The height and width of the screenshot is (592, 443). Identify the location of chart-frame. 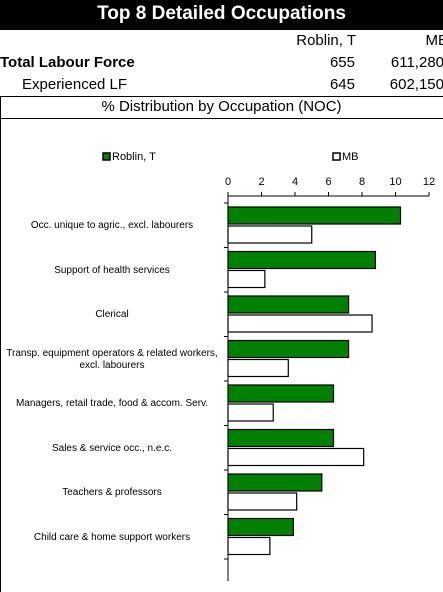
(0, 355).